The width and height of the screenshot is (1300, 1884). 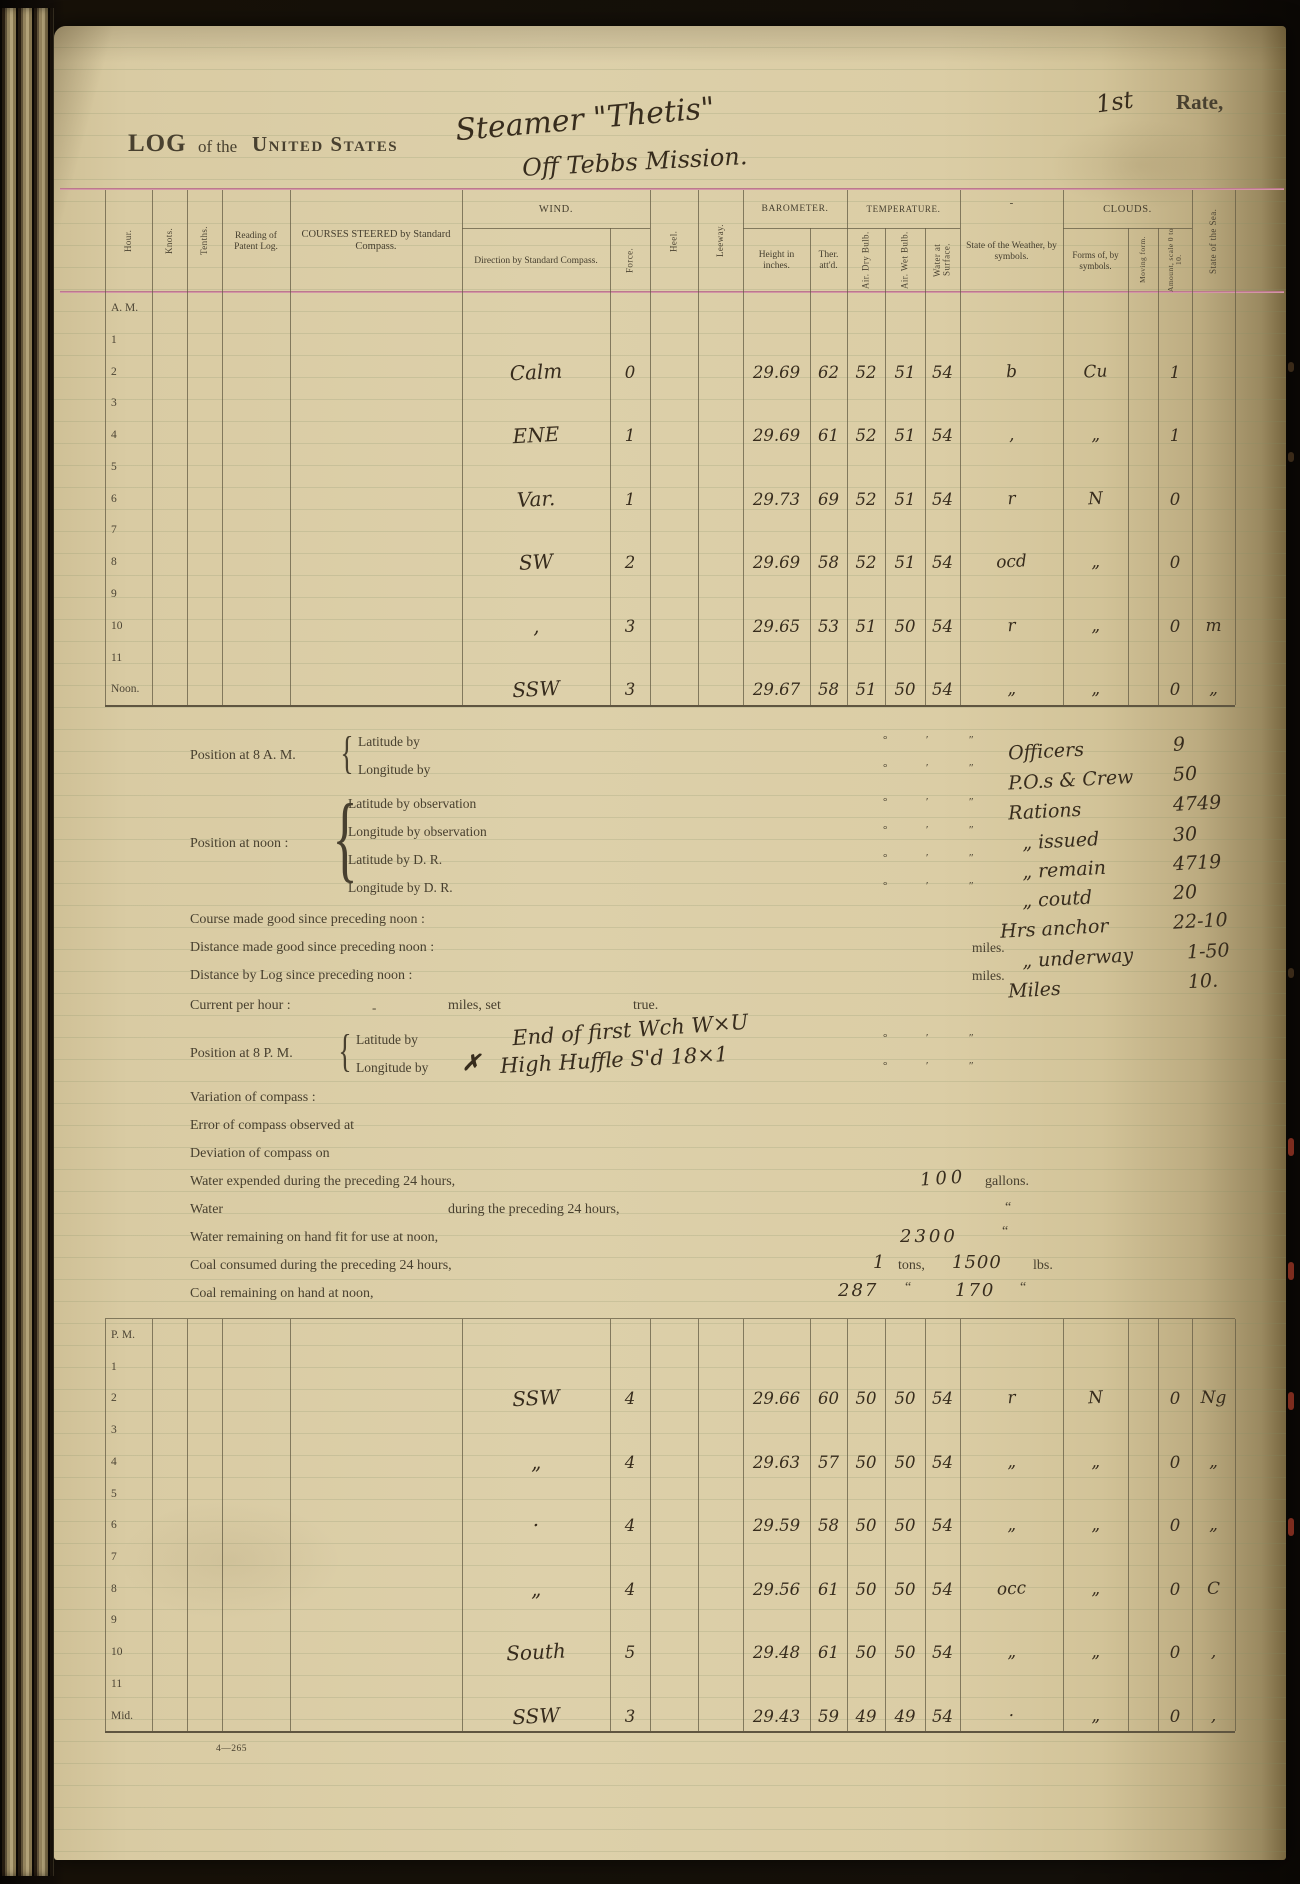 I want to click on sea-state-entry: ‚, so click(x=1213, y=1652).